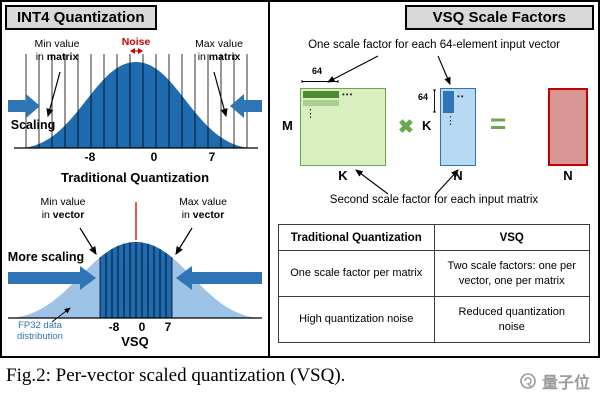  Describe the element at coordinates (24, 106) in the screenshot. I see `scaling-arrow-left-icon` at that location.